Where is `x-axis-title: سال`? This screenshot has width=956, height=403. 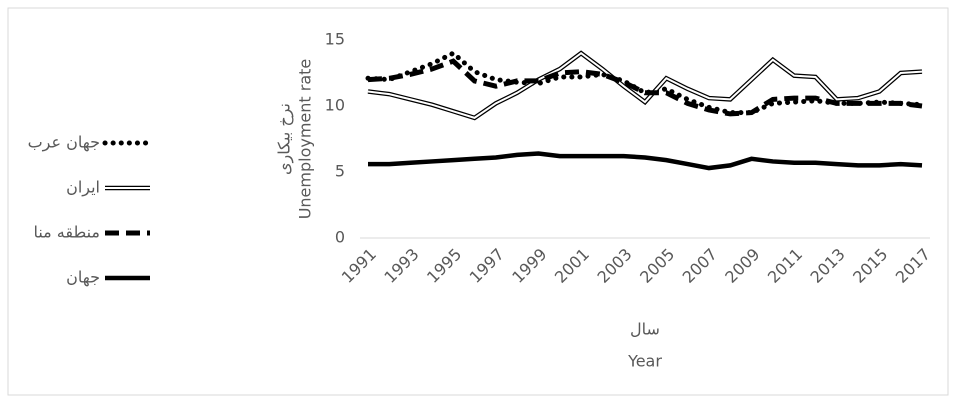
x-axis-title: سال is located at coordinates (645, 329).